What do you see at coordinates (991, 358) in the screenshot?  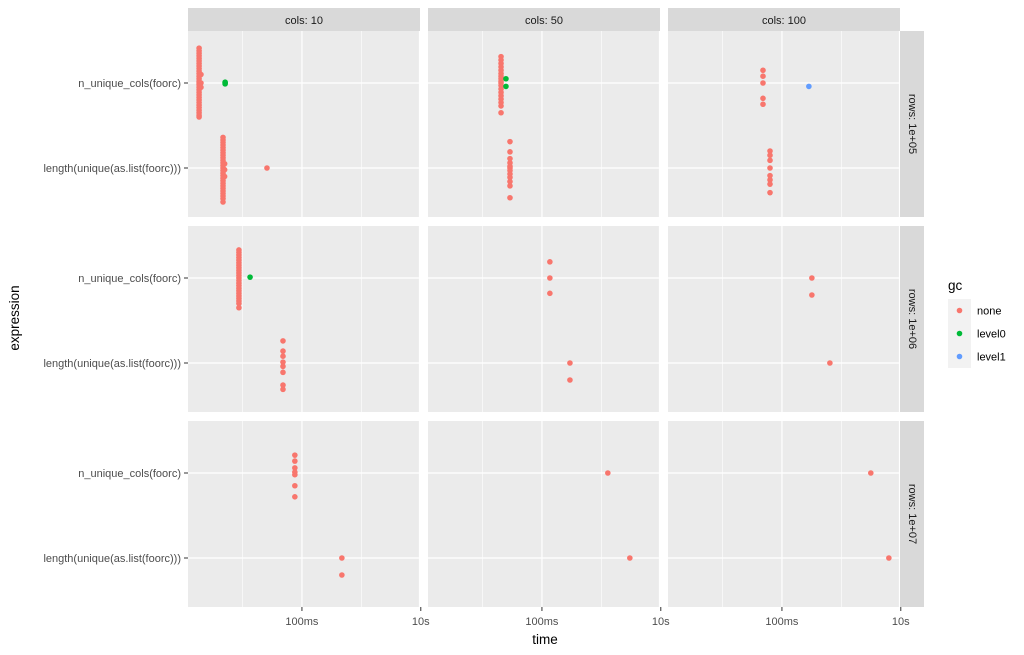 I see `legend-label: level1` at bounding box center [991, 358].